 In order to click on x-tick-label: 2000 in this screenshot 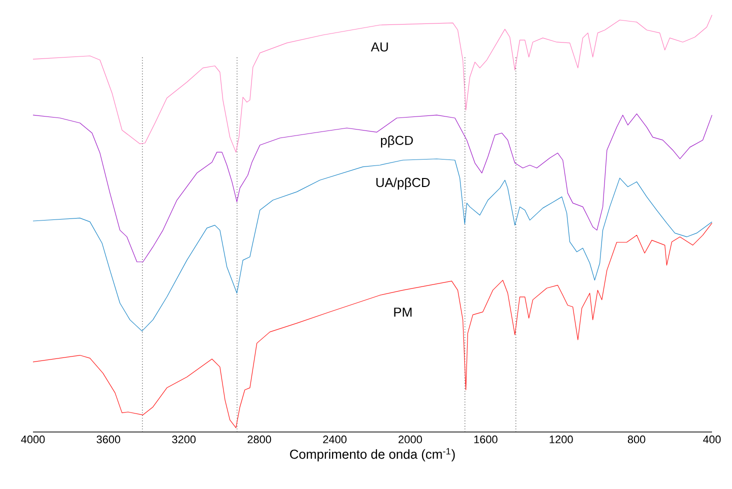, I will do `click(410, 440)`.